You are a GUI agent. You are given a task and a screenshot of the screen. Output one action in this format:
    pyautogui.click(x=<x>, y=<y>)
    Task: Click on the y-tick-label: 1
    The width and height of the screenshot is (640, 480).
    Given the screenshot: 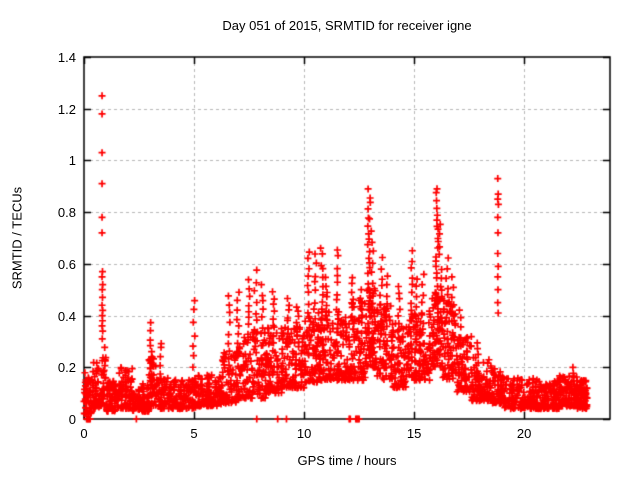 What is the action you would take?
    pyautogui.click(x=72, y=161)
    